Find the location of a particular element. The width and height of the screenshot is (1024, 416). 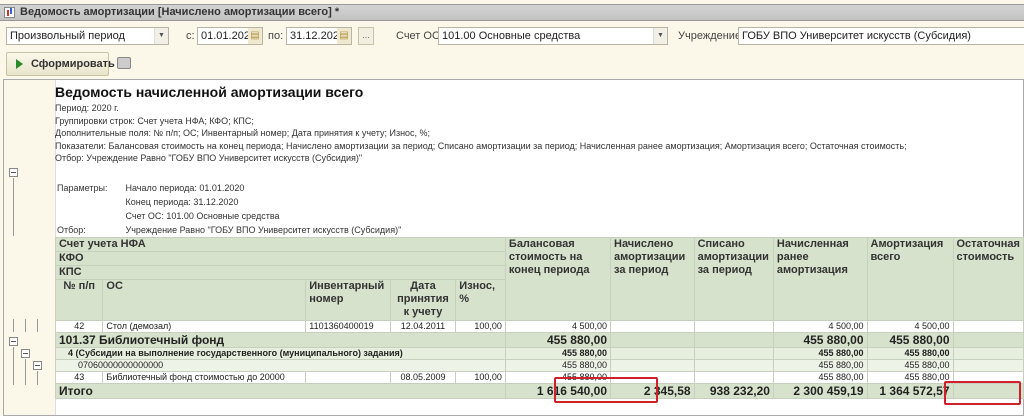

param-label is located at coordinates (90, 202).